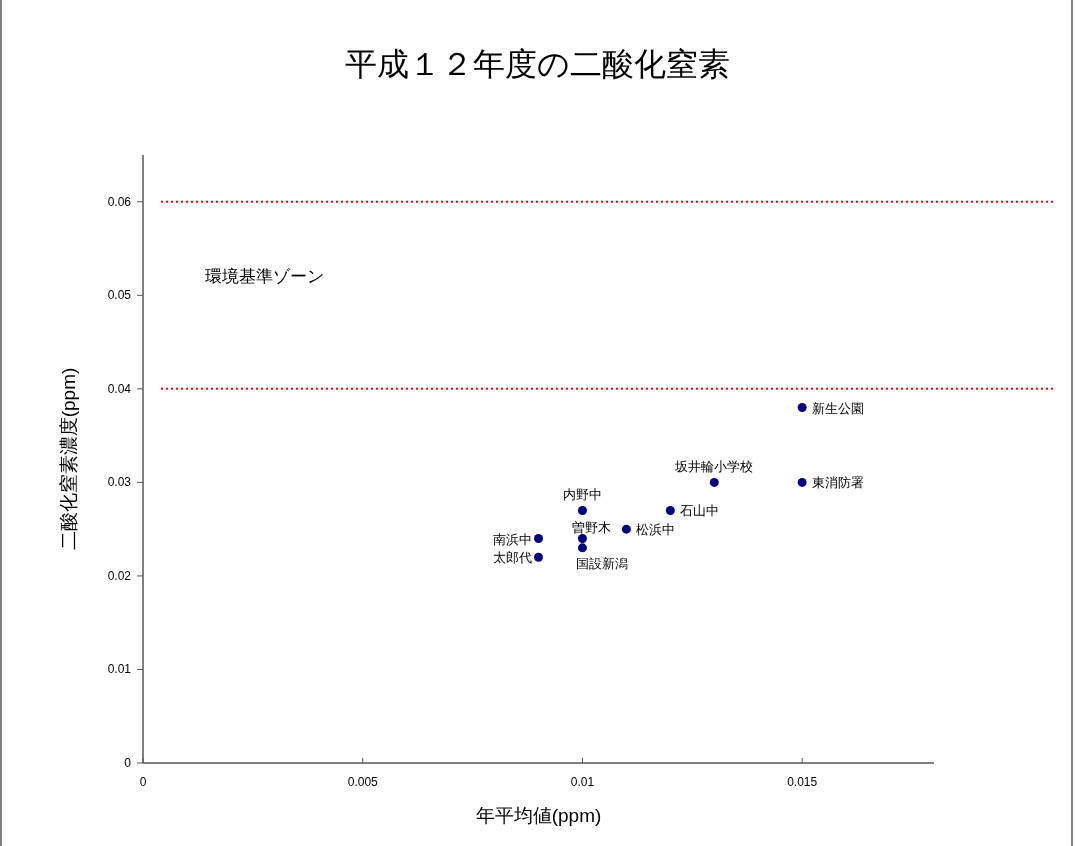  Describe the element at coordinates (700, 511) in the screenshot. I see `series-label: 石山中` at that location.